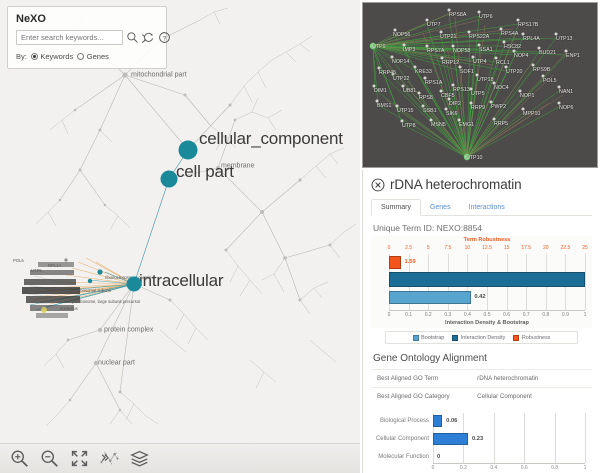  What do you see at coordinates (109, 458) in the screenshot?
I see `hierarchy-view-icon` at bounding box center [109, 458].